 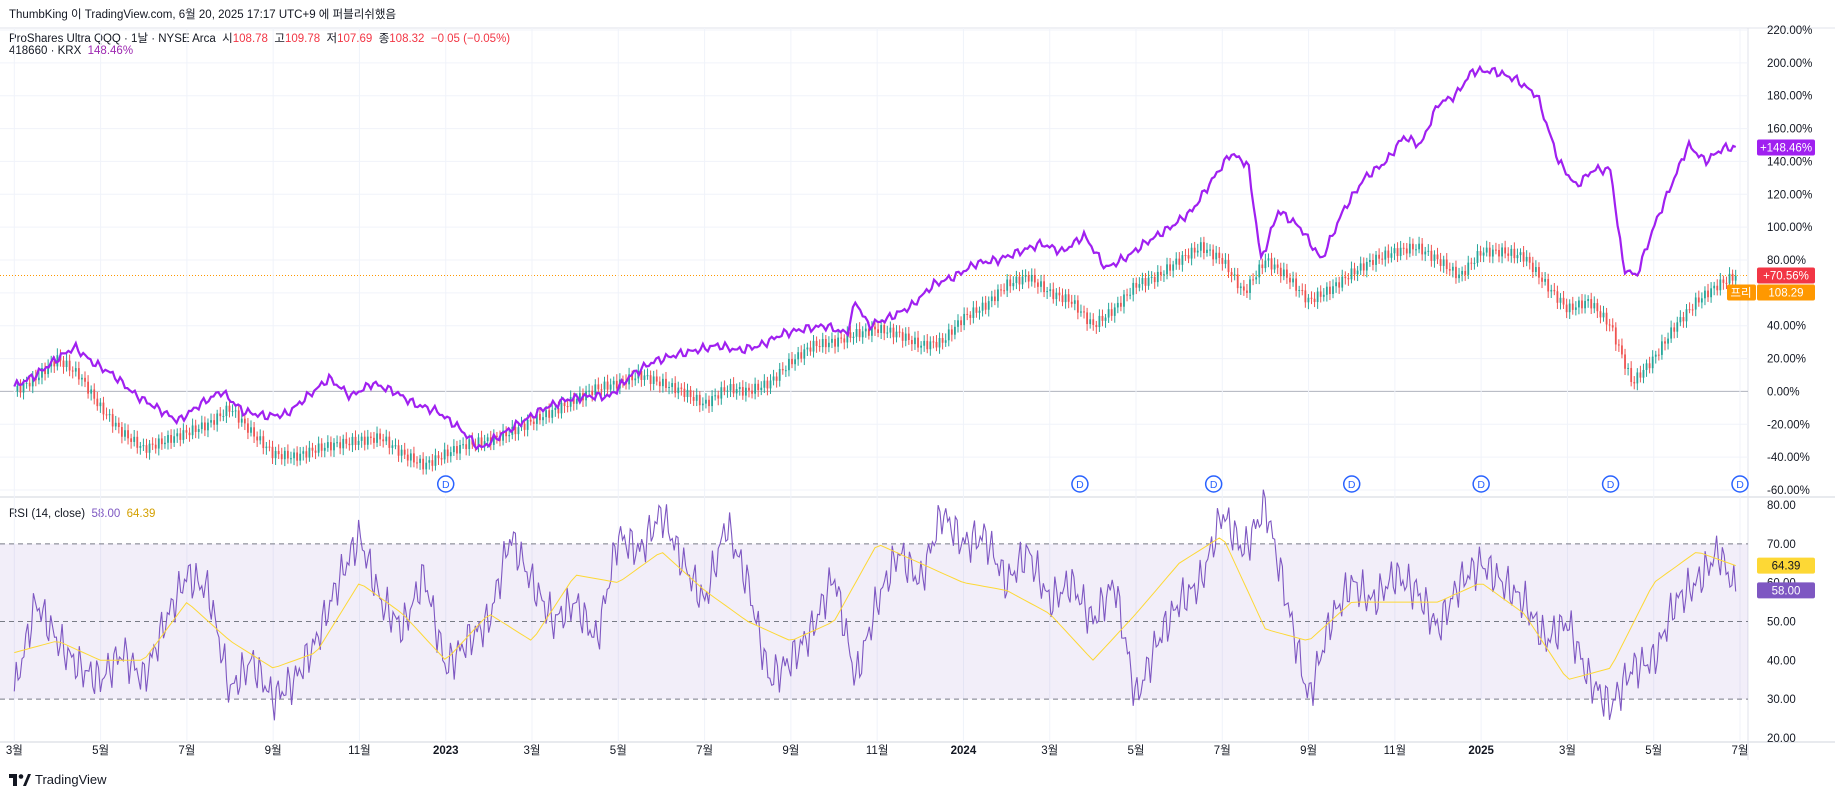 I want to click on rsi-title: RSI (14, close), so click(x=47, y=514).